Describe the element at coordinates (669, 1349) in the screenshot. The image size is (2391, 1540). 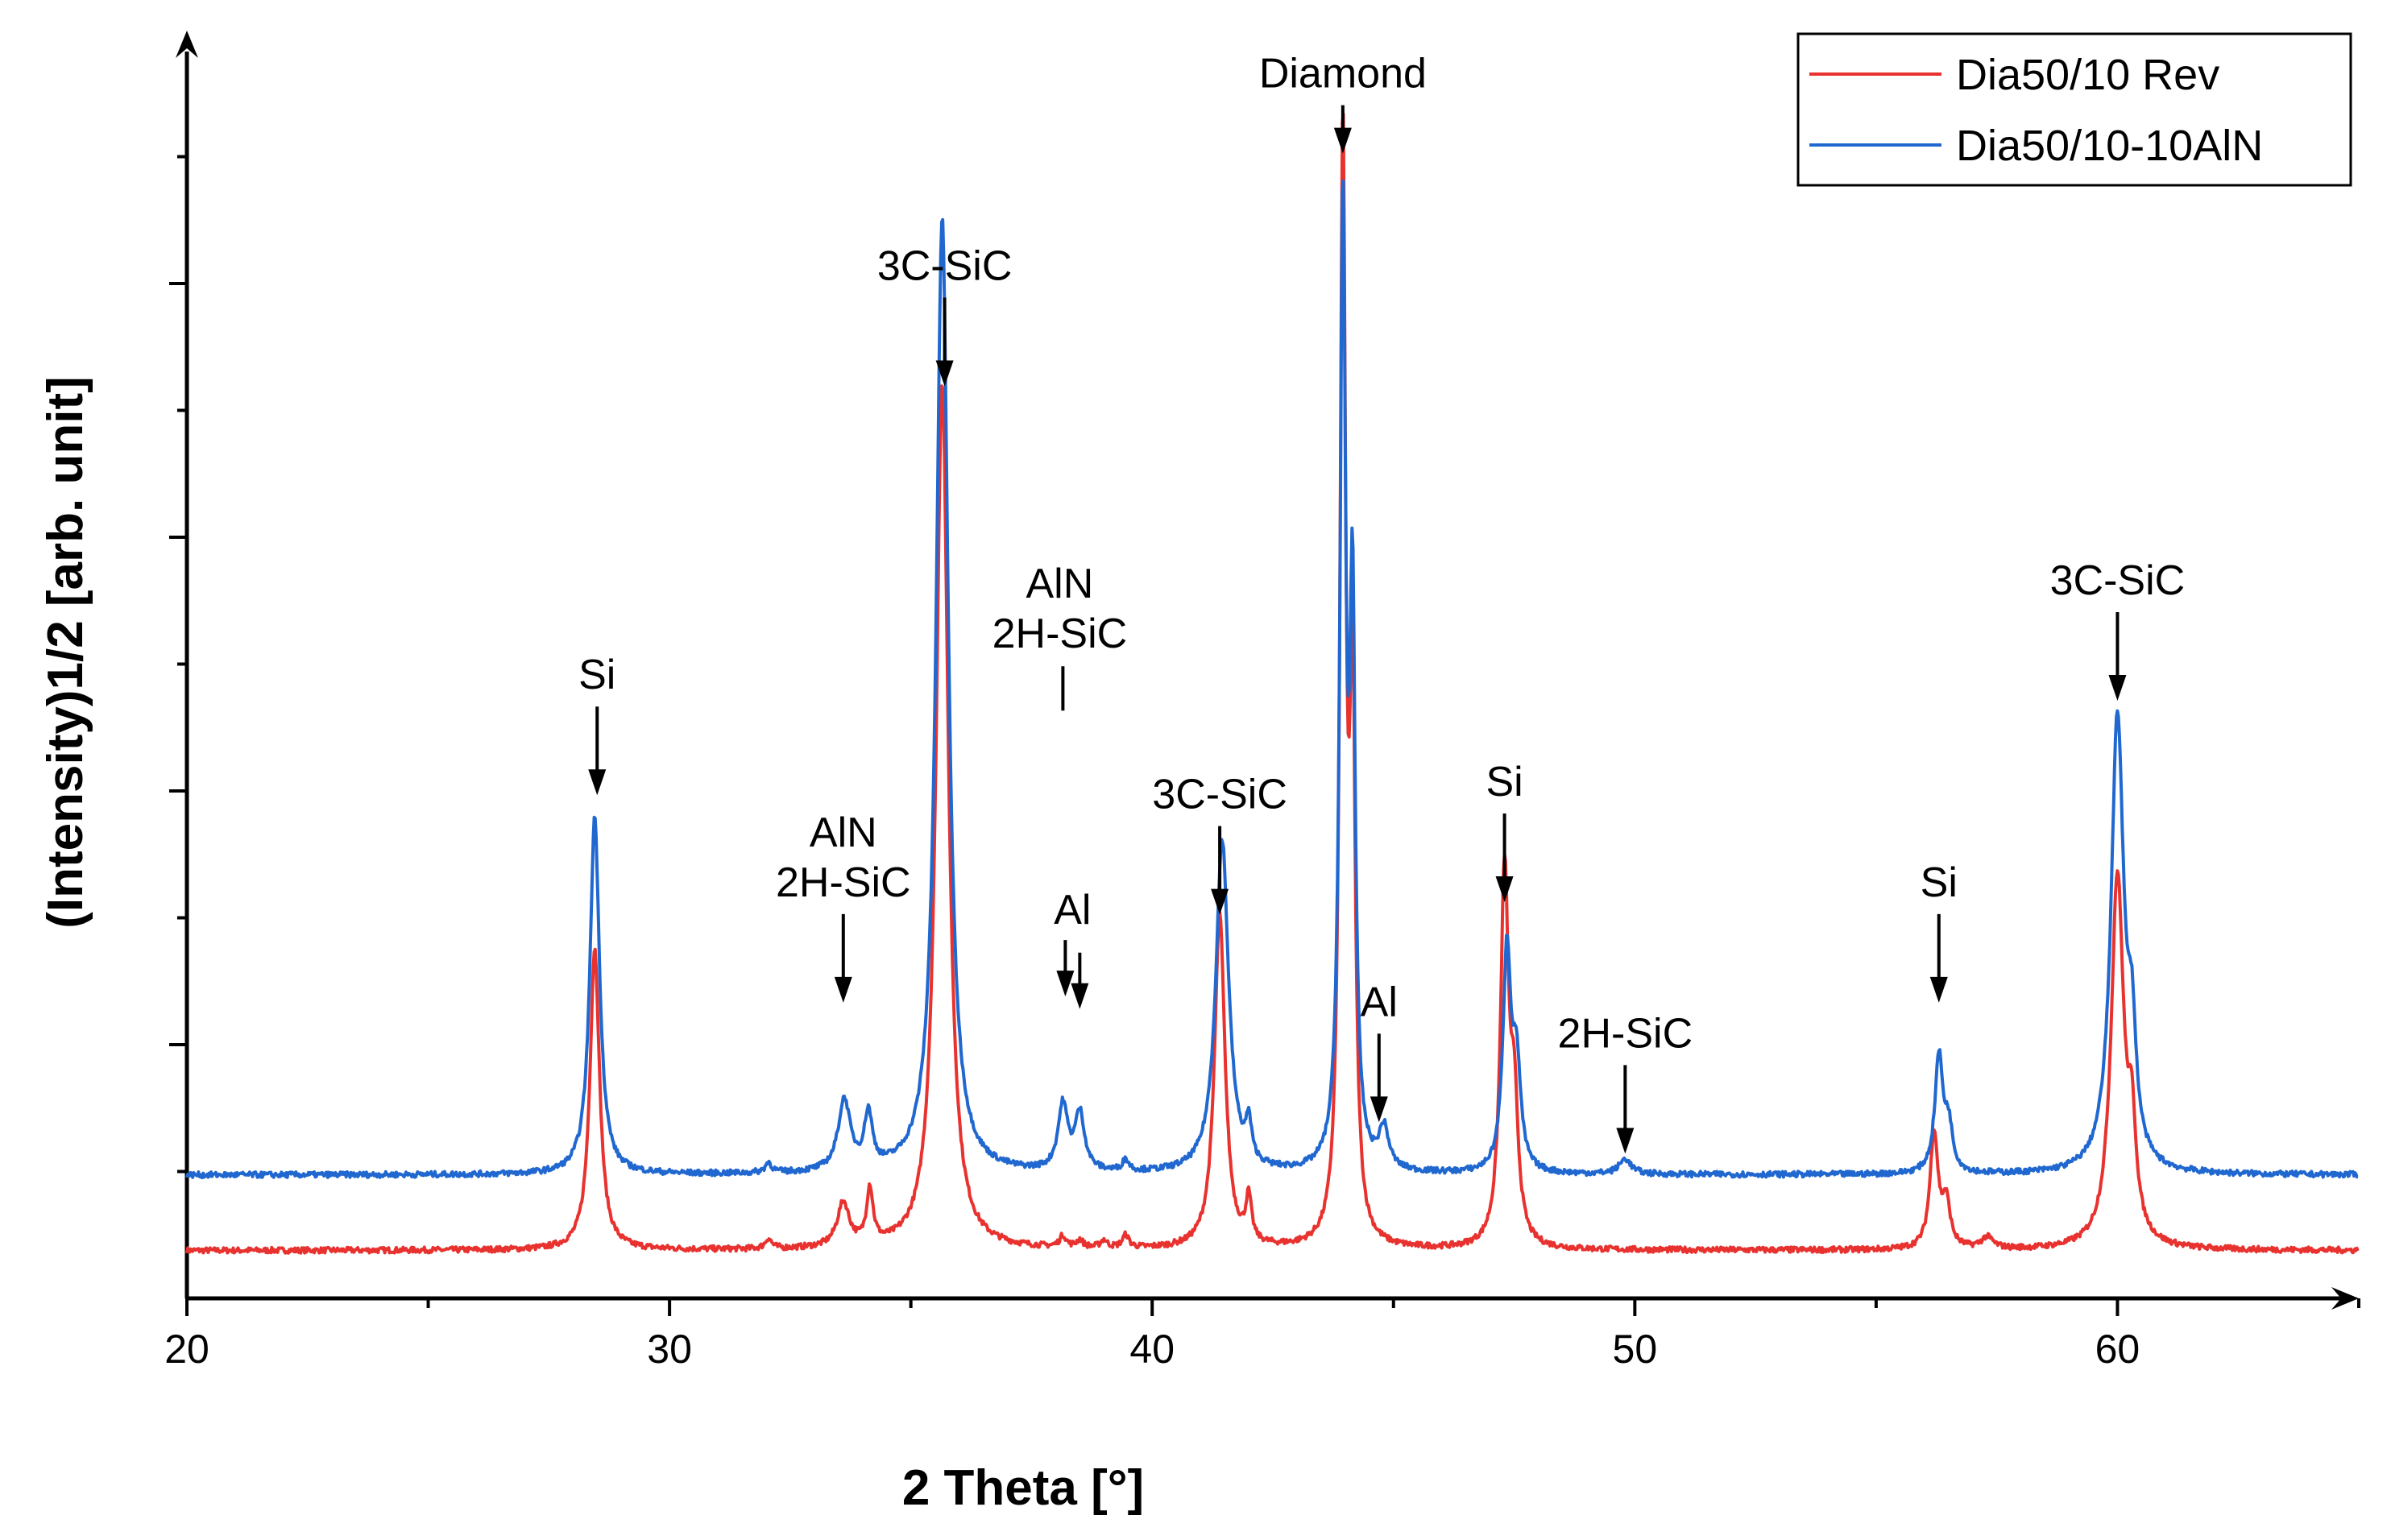
I see `x-tick-label: 30` at that location.